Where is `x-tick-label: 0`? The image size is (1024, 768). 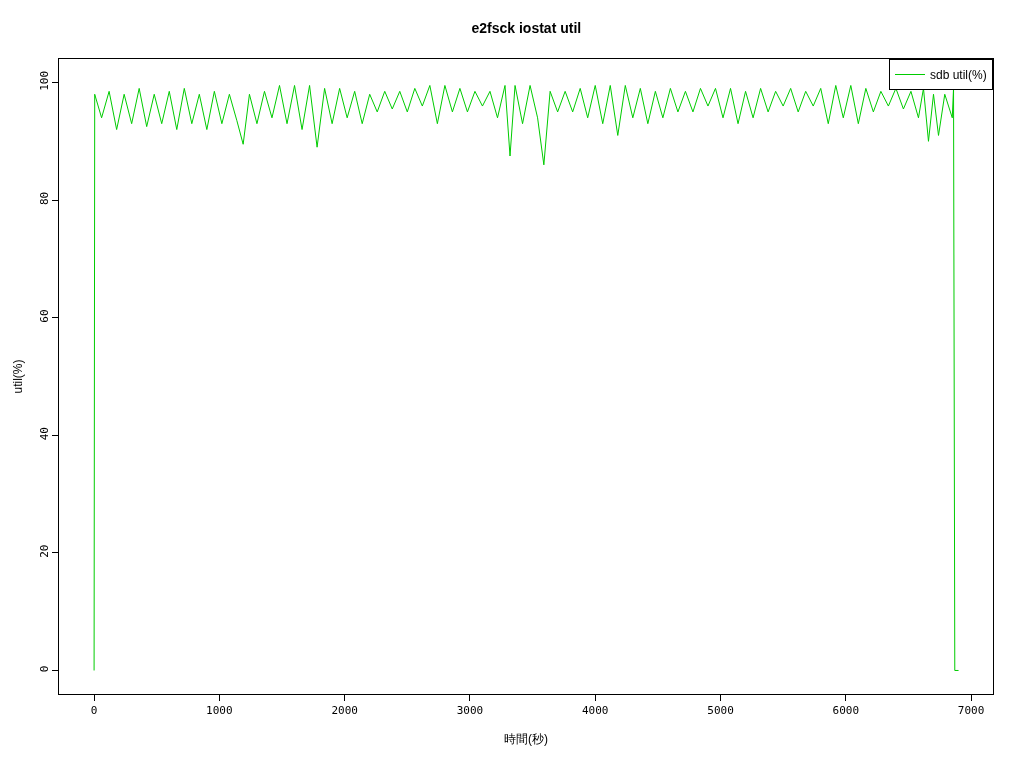 x-tick-label: 0 is located at coordinates (94, 711).